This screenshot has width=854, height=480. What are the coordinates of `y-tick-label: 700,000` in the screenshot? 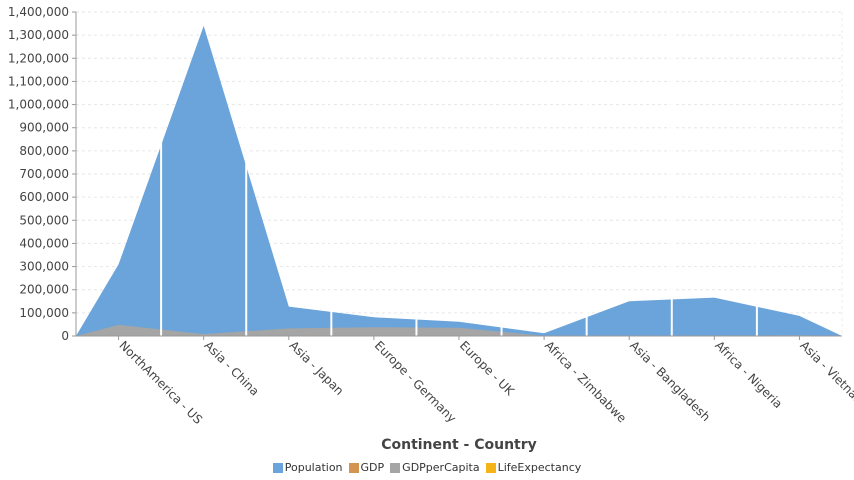 It's located at (44, 174).